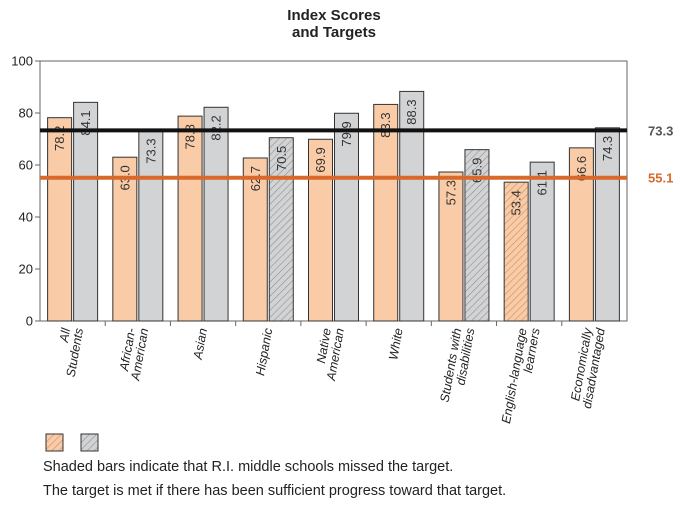 Image resolution: width=677 pixels, height=514 pixels. What do you see at coordinates (29, 321) in the screenshot?
I see `y-tick-label: 0` at bounding box center [29, 321].